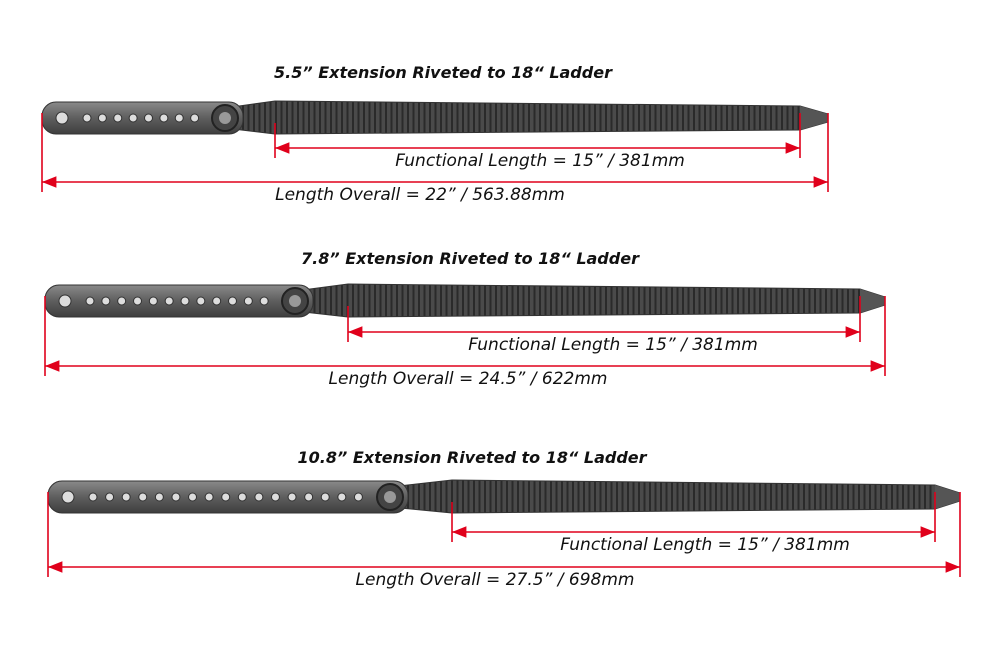  I want to click on length-overall: Length Overall = 27.5” / 698mm, so click(495, 580).